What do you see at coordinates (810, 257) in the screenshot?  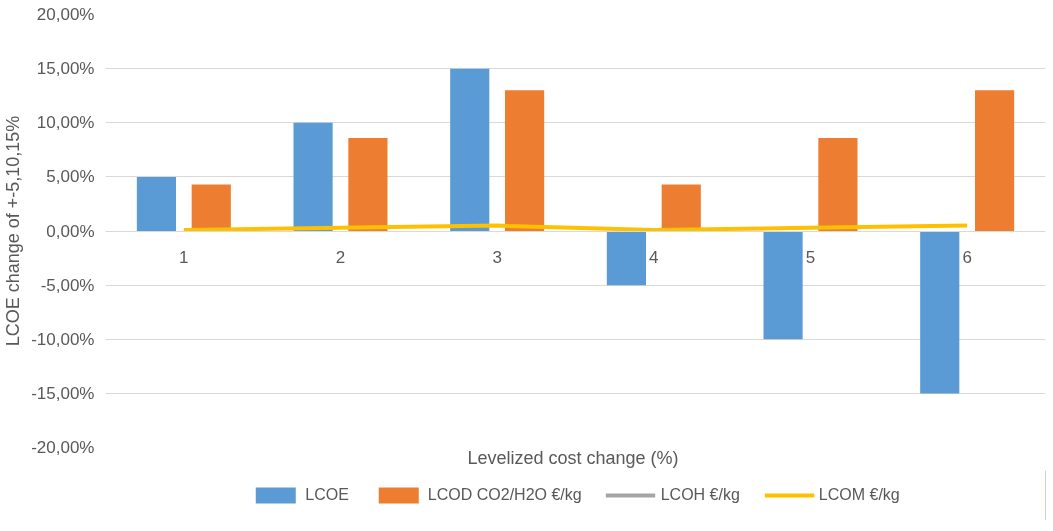 I see `x-tick-label: 5` at bounding box center [810, 257].